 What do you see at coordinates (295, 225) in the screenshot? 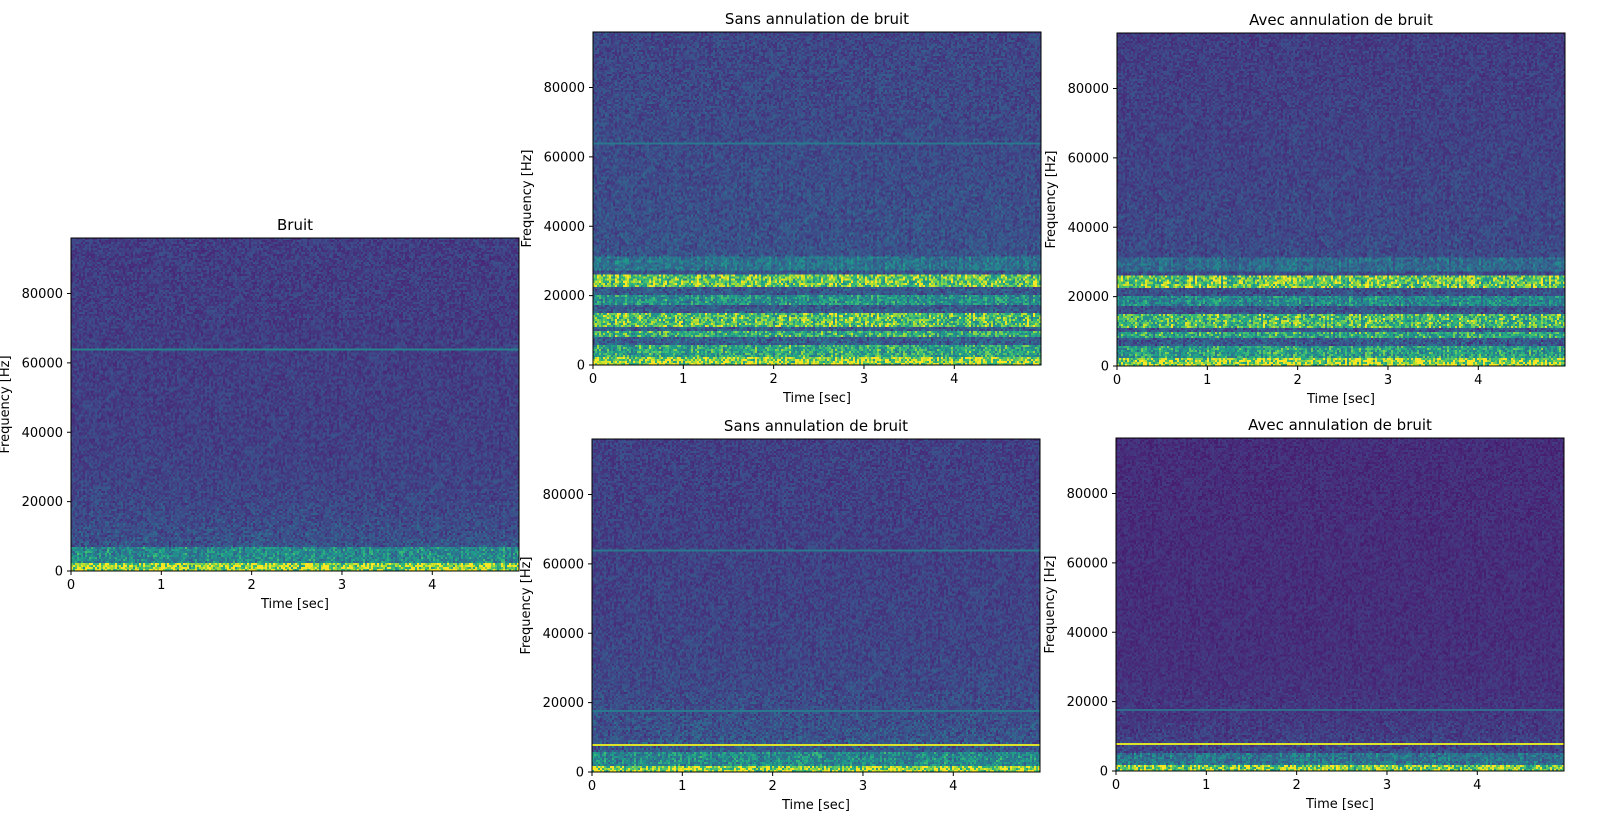
I see `chart-title: Bruit` at bounding box center [295, 225].